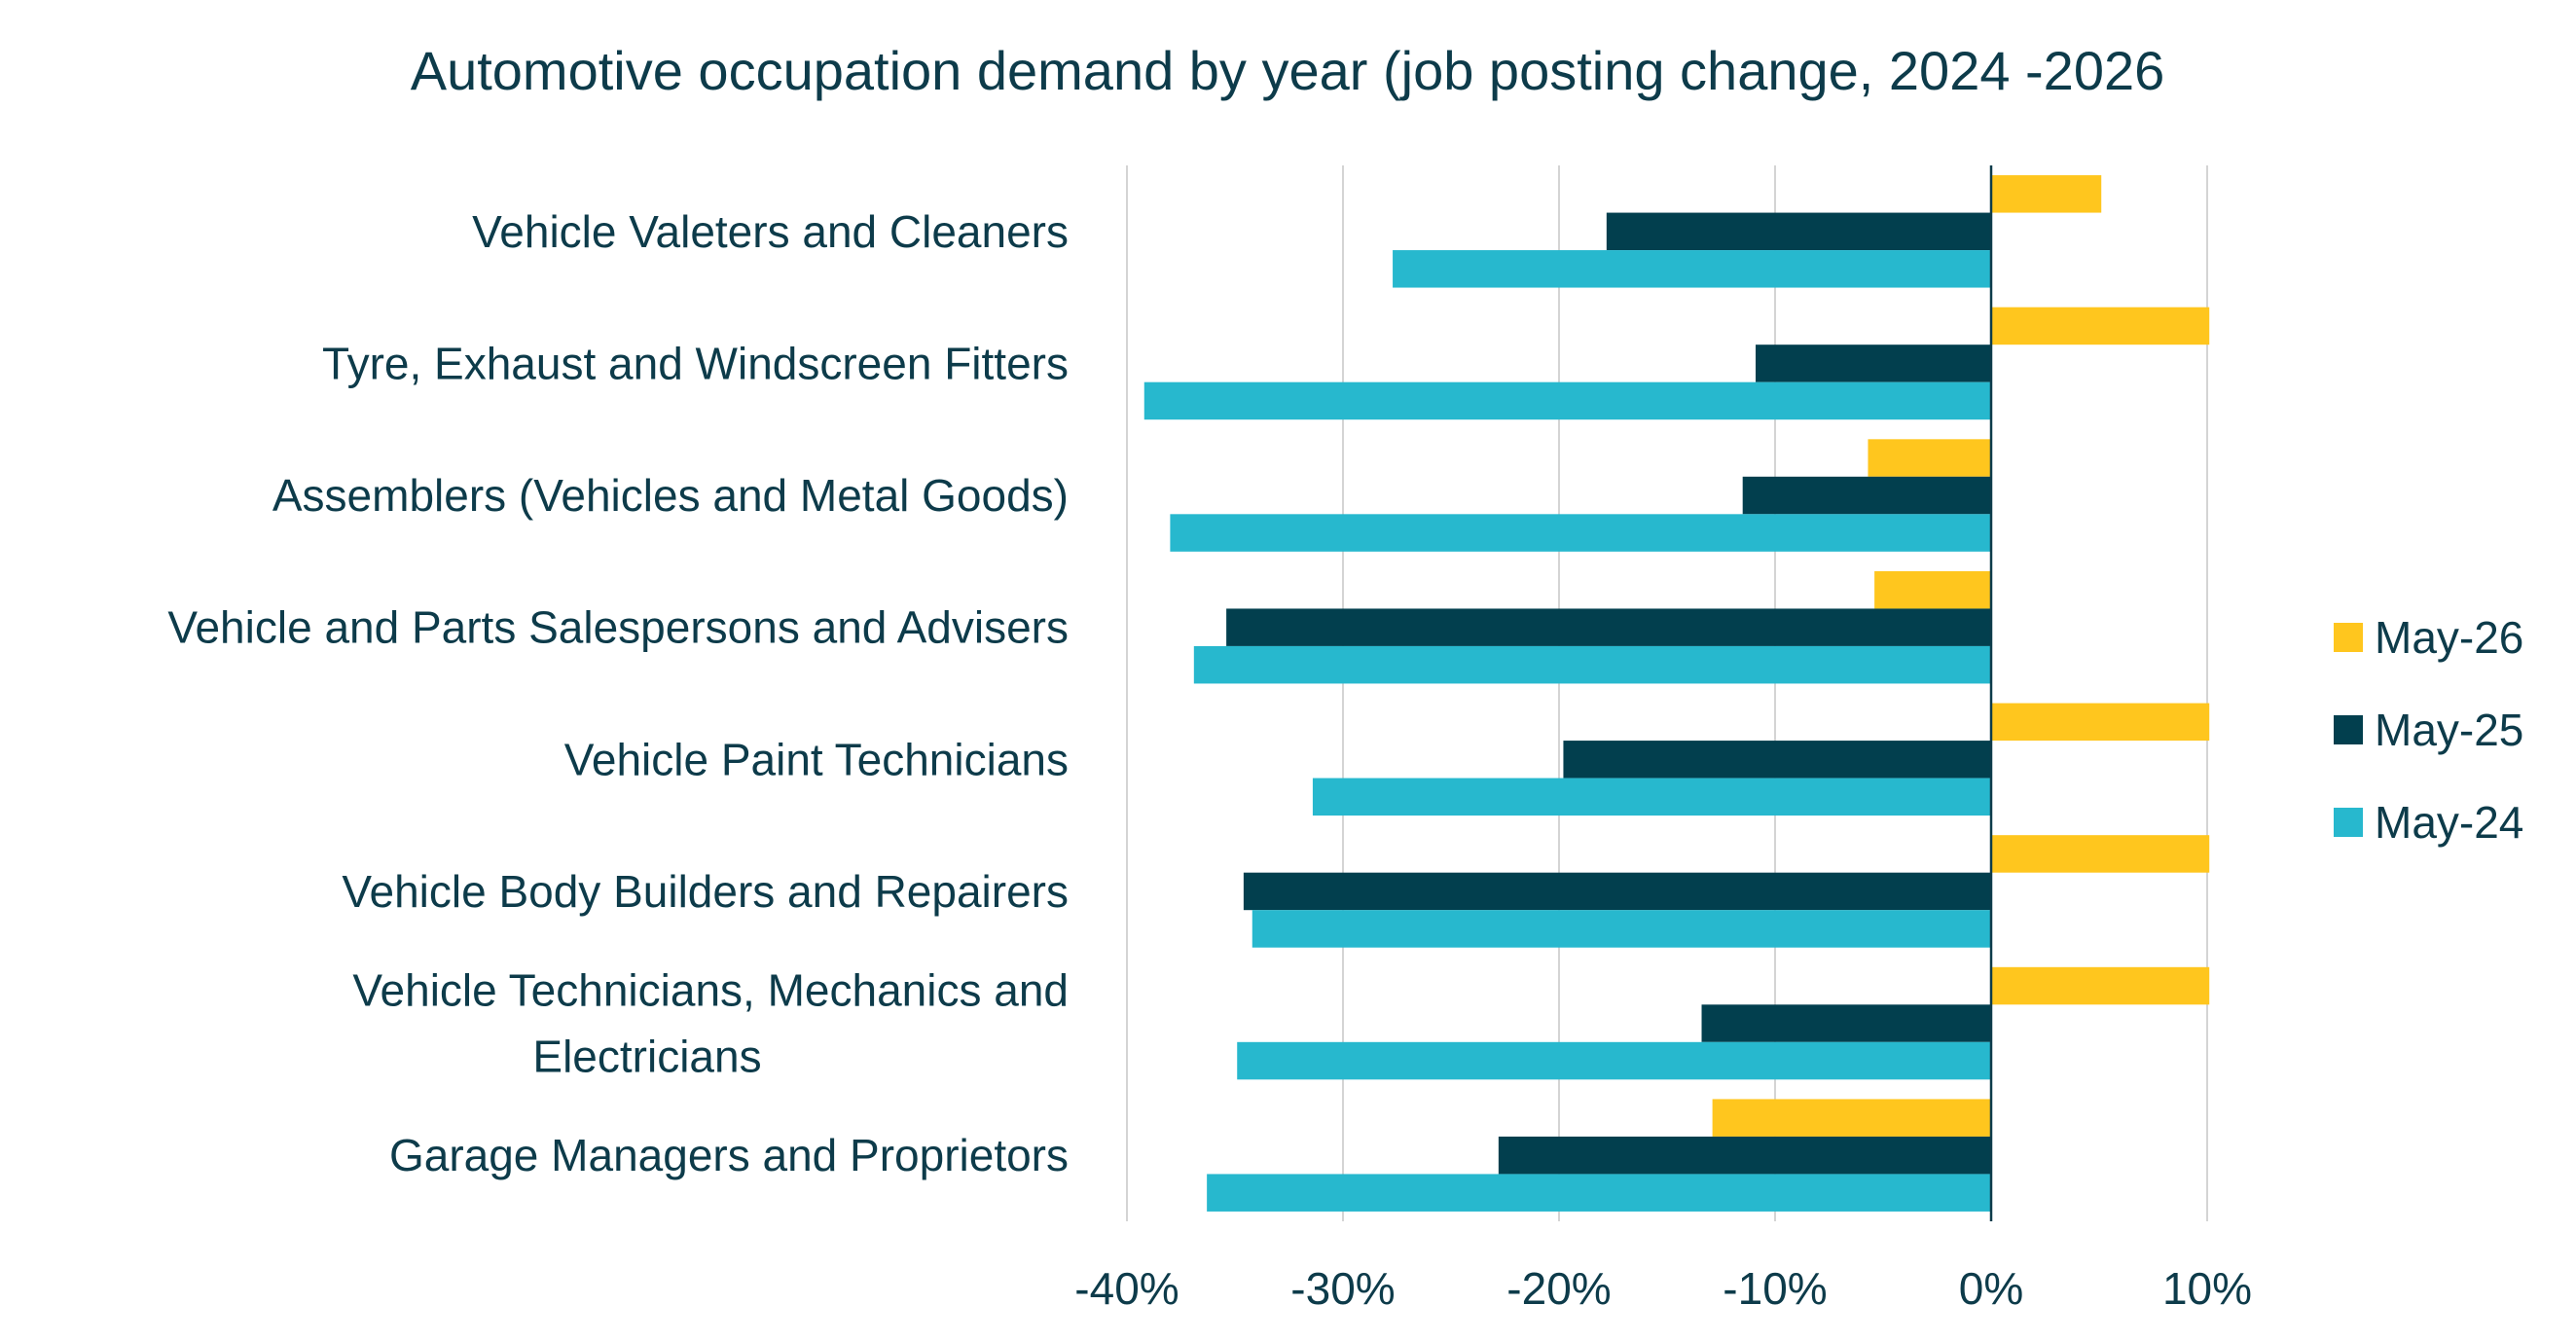  I want to click on category-label-6-line-1: Electricians, so click(646, 1057).